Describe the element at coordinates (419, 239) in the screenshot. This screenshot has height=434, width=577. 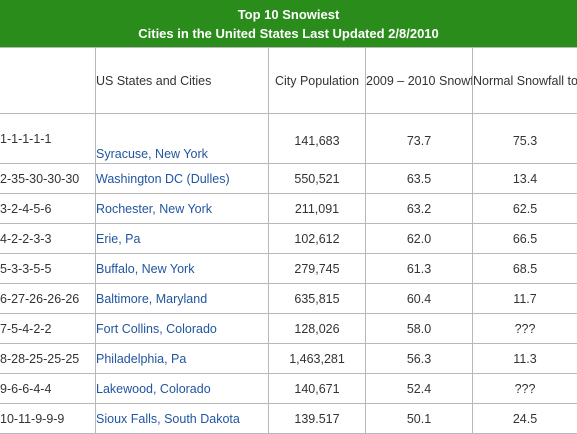
I see `snowfall-cell: 62.0` at that location.